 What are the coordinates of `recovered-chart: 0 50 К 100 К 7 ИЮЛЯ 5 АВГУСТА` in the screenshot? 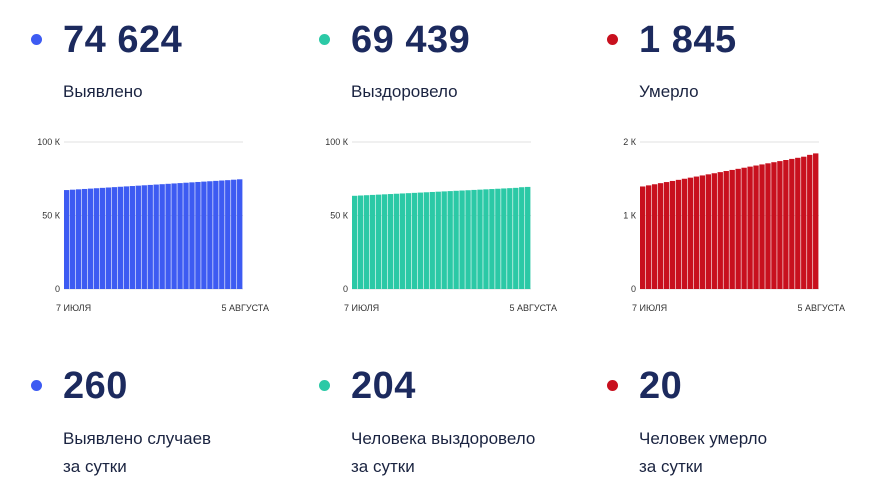 It's located at (441, 225).